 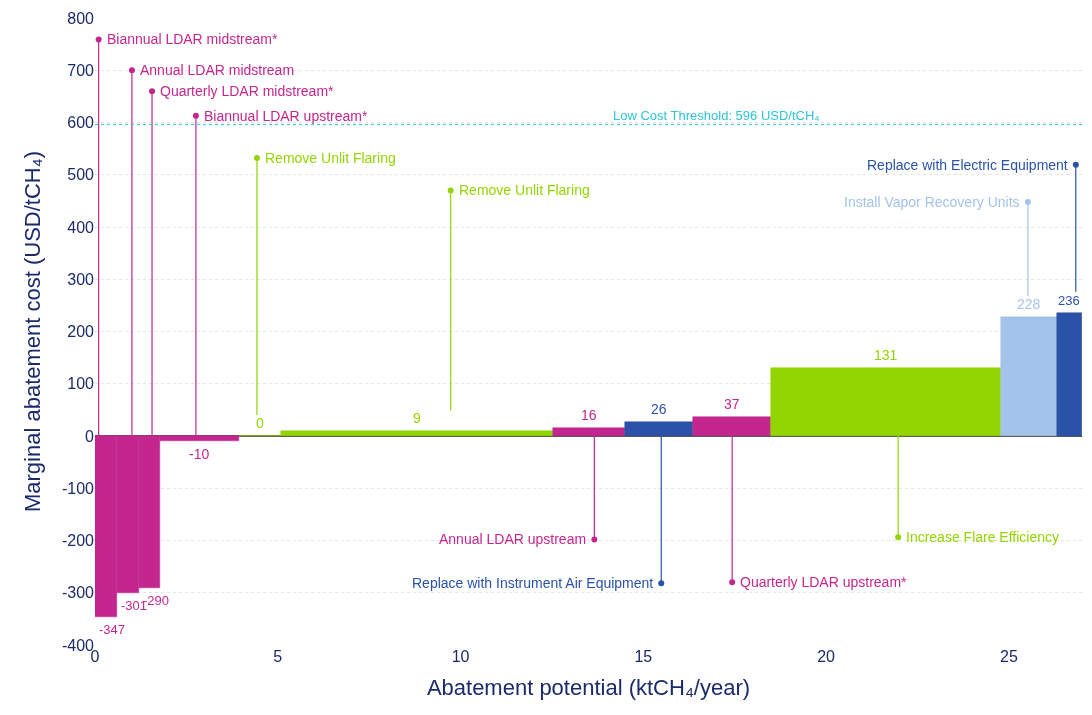 I want to click on y-axis-title: Marginal abatement cost (USD/tCH₄), so click(x=32, y=331).